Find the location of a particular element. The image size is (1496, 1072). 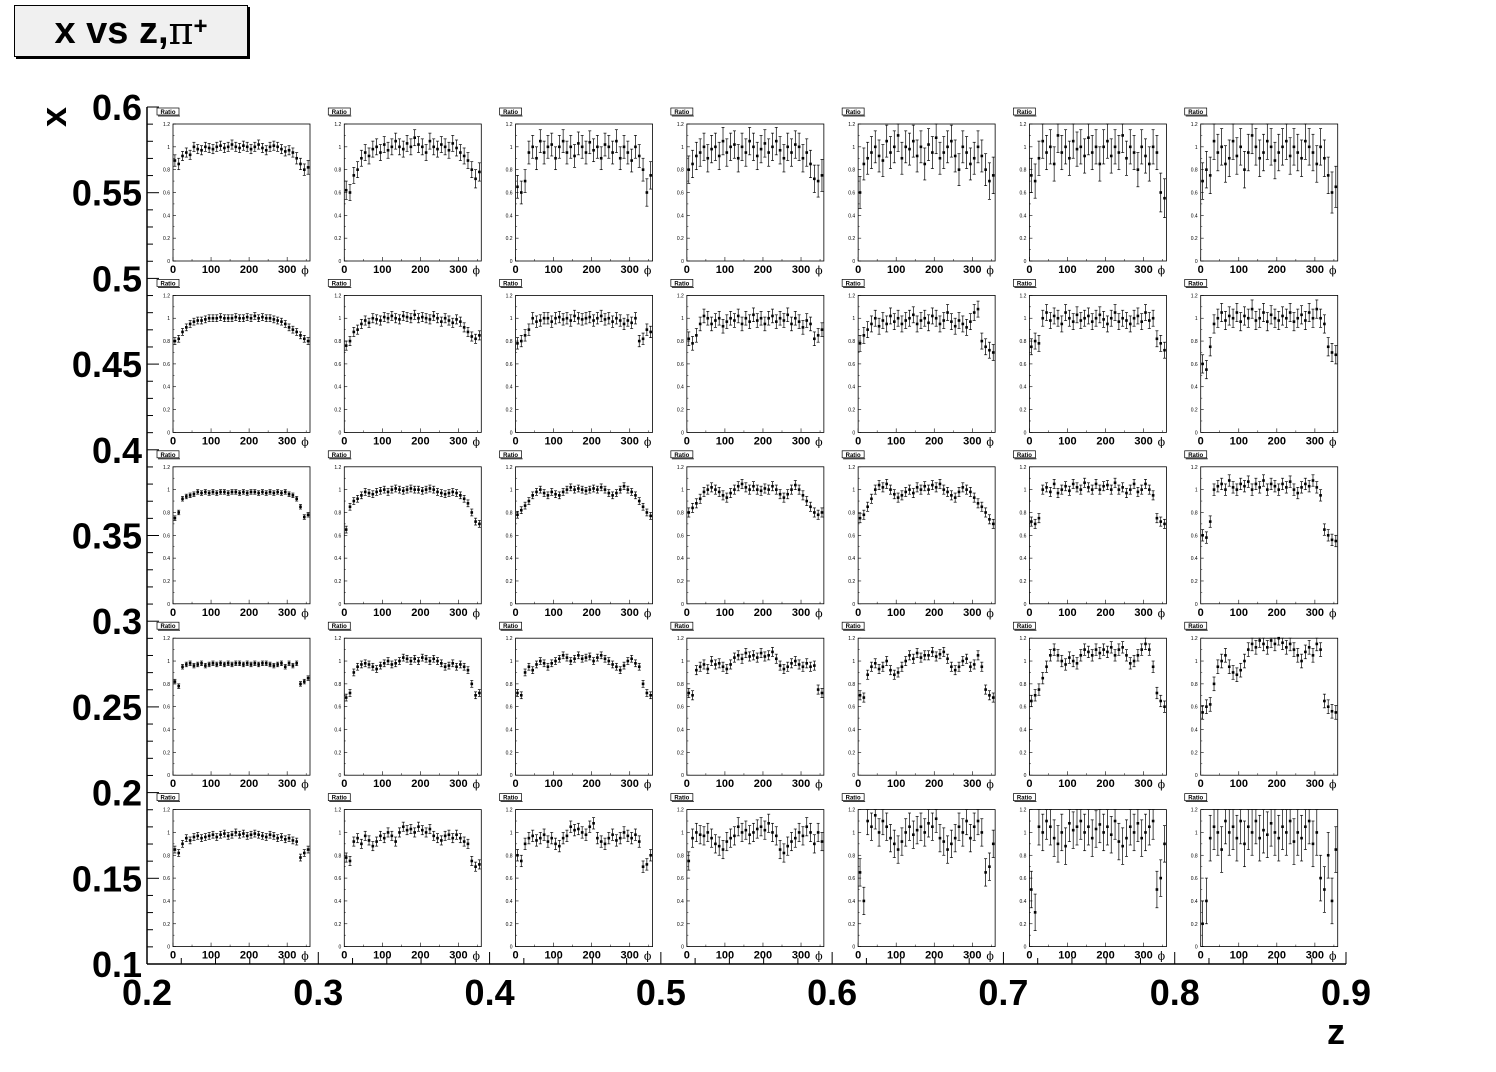

panel-r3-c1: Ratio 0 0.2 0.4 0.6 0.8 1 1.2 0 100 200 300 ϕ is located at coordinates (404, 706).